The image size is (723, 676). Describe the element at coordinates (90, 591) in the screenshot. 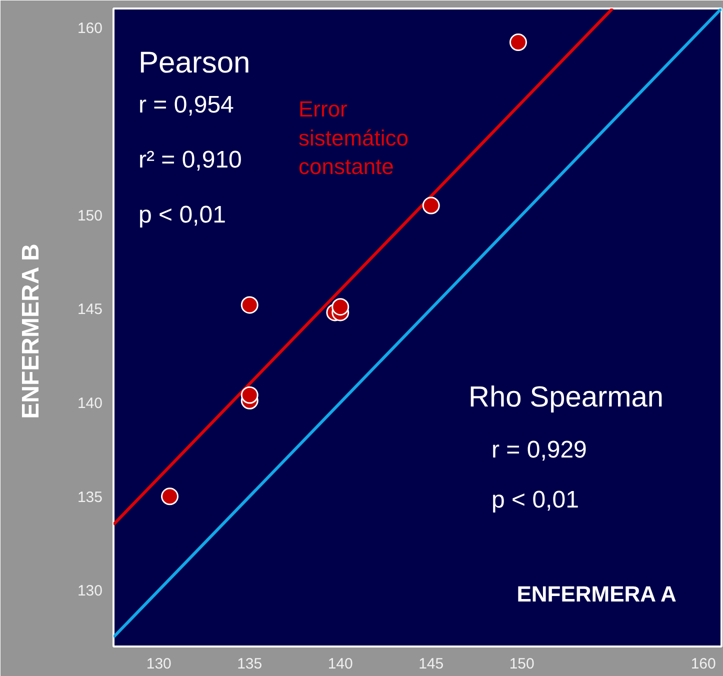

I see `y-tick-label: 130` at that location.